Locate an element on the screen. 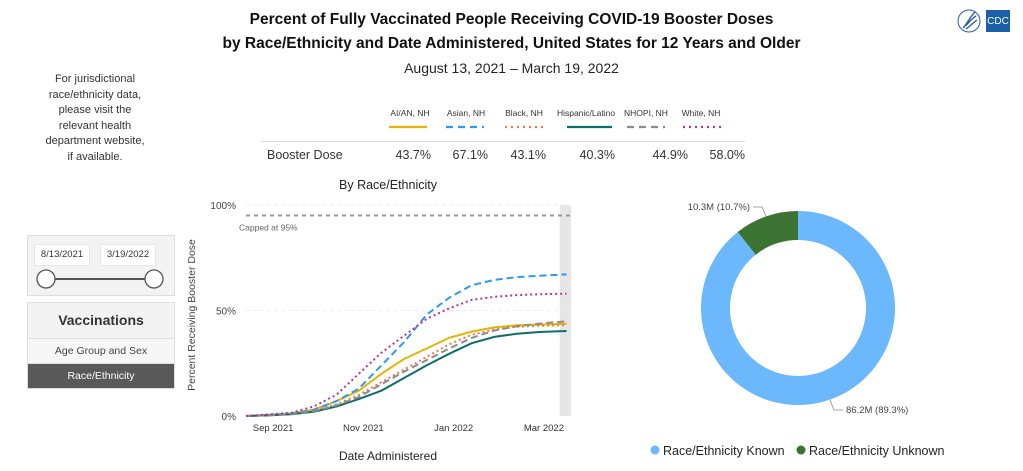 The height and width of the screenshot is (471, 1023). value-hispanic: 40.3% is located at coordinates (597, 155).